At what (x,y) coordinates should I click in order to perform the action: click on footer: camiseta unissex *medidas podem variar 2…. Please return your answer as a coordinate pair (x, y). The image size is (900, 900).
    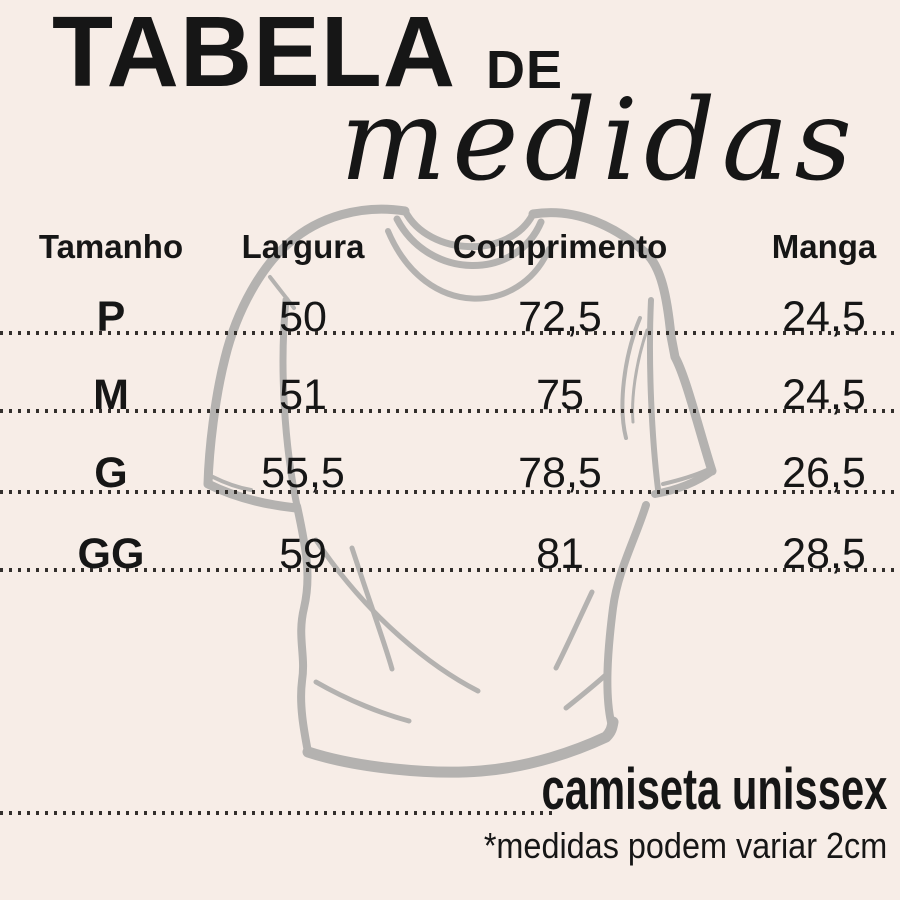
    Looking at the image, I should click on (577, 813).